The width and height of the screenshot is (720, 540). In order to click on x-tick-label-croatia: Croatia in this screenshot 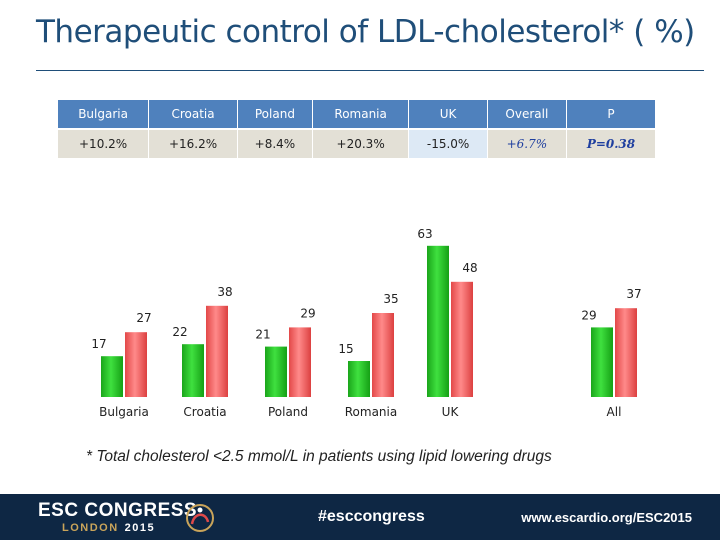, I will do `click(204, 412)`.